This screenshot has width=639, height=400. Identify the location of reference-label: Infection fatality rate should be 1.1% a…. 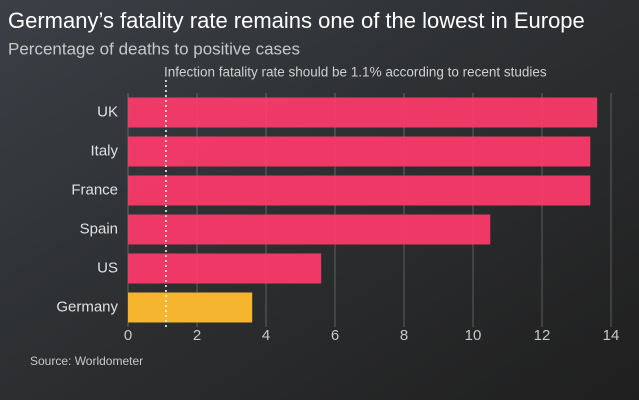
(355, 72).